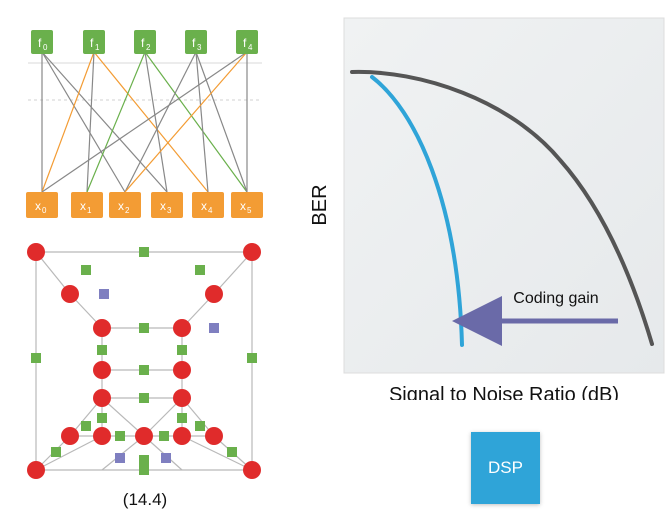 This screenshot has height=517, width=668. I want to click on dsp-chip: DSP, so click(505, 468).